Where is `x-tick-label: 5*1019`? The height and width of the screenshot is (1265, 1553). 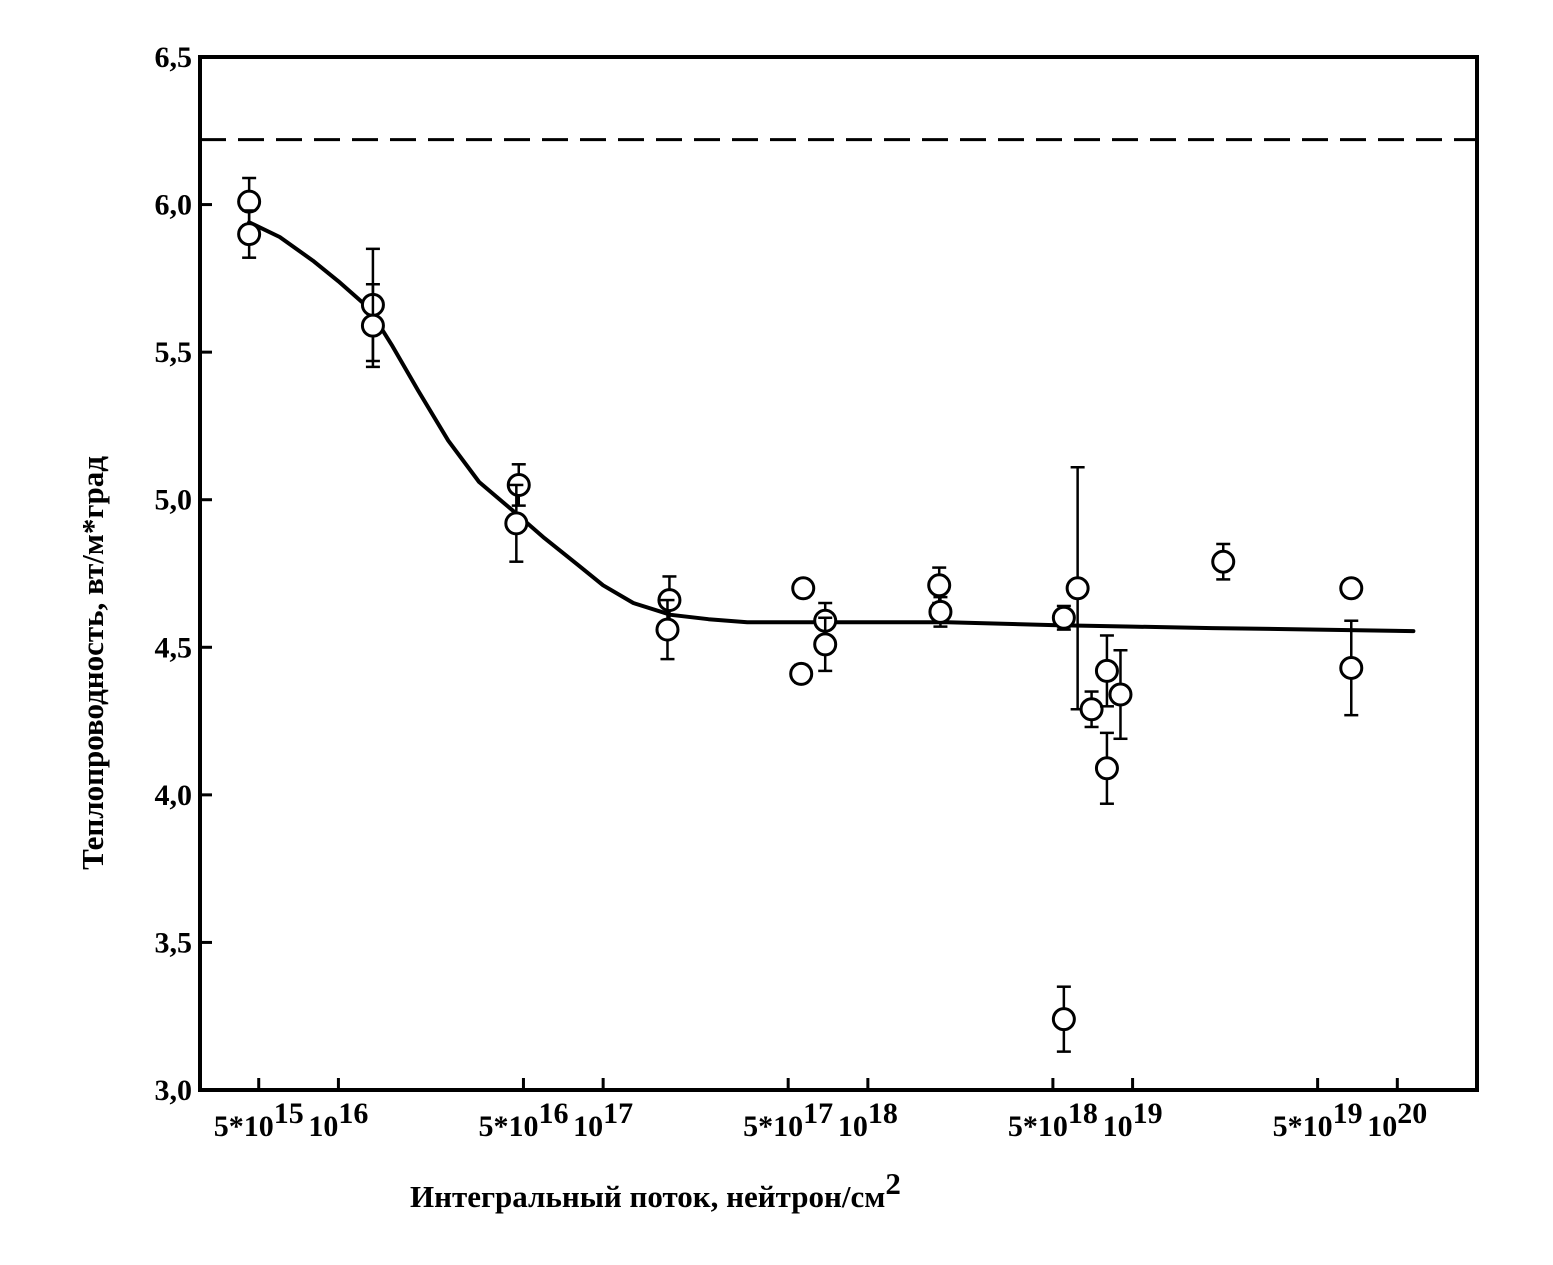 x-tick-label: 5*1019 is located at coordinates (1318, 1120).